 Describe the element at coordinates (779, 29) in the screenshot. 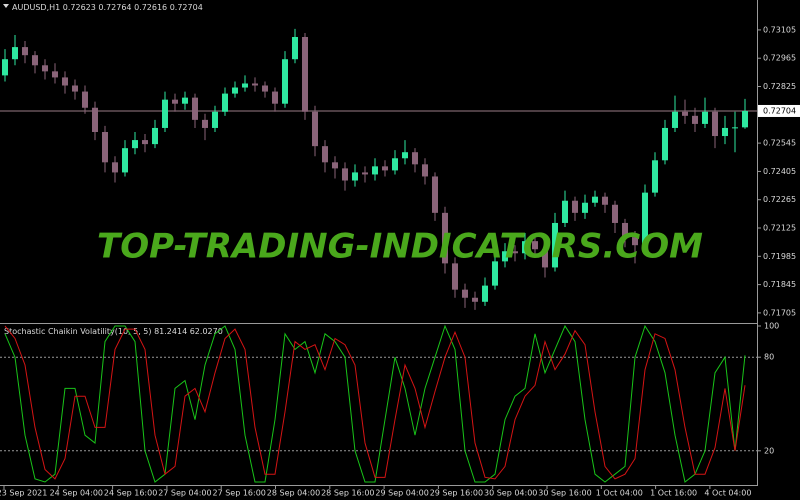

I see `y-tick-label: 0.73105` at that location.